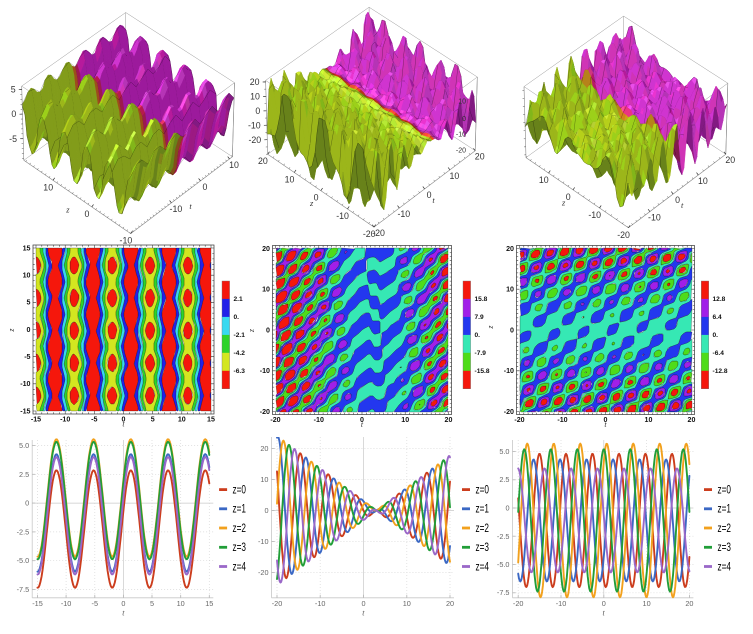 This screenshot has height=634, width=753. Describe the element at coordinates (481, 353) in the screenshot. I see `svg-text: -7.9` at that location.